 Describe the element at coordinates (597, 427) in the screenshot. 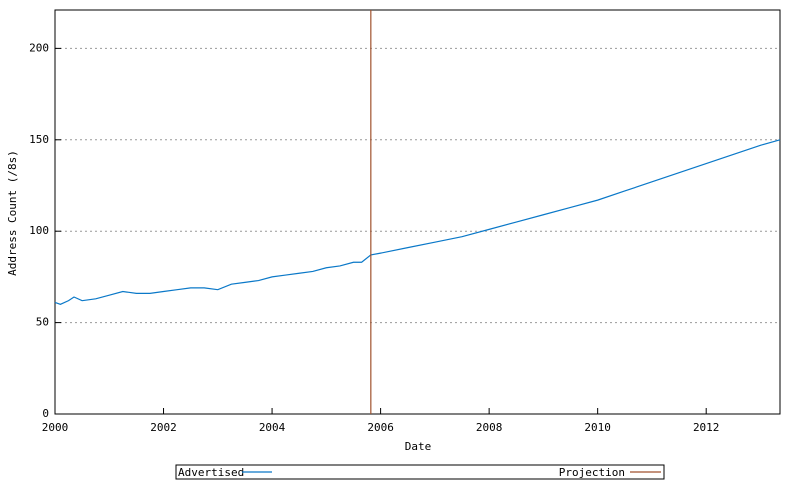

I see `x-tick-label: 2010` at that location.